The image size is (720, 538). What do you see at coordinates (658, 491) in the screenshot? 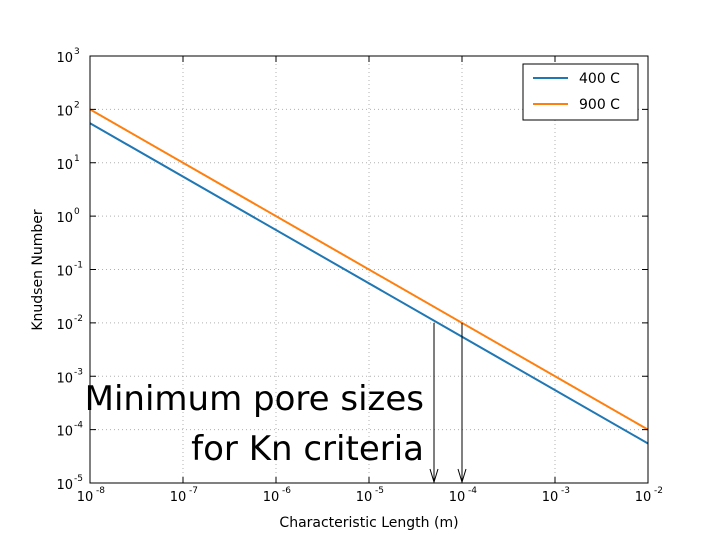
I see `x-tick-exponent: -2` at bounding box center [658, 491].